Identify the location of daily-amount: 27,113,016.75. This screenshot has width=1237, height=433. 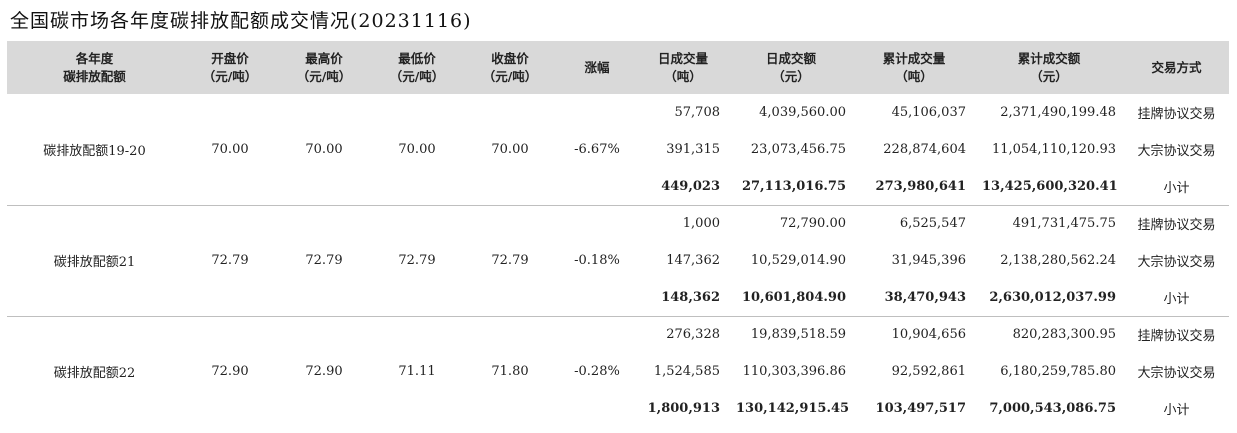
(791, 187).